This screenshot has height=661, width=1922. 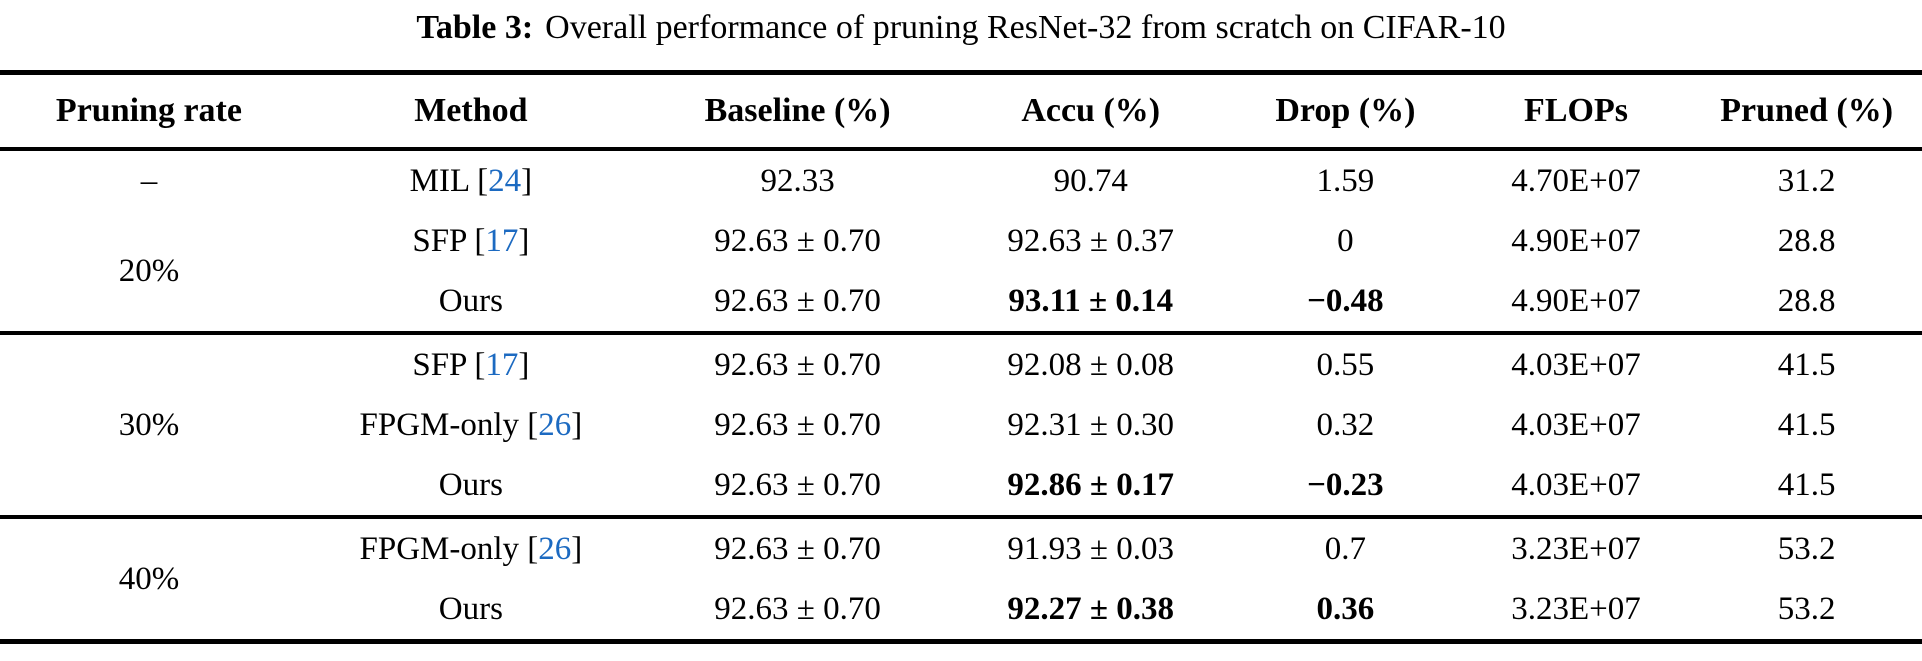 What do you see at coordinates (1091, 548) in the screenshot?
I see `accu-cell: 91.93 ± 0.03` at bounding box center [1091, 548].